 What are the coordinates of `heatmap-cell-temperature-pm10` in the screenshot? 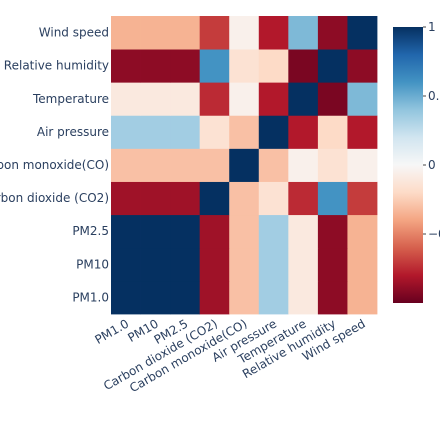 It's located at (155, 99).